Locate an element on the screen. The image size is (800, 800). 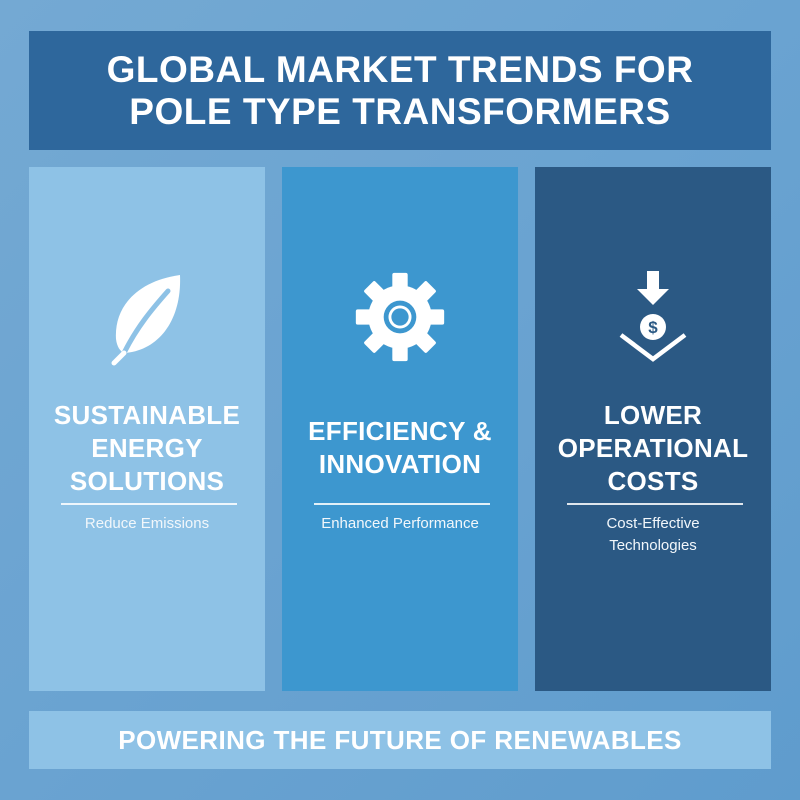
card-title-line: COSTS is located at coordinates (653, 480).